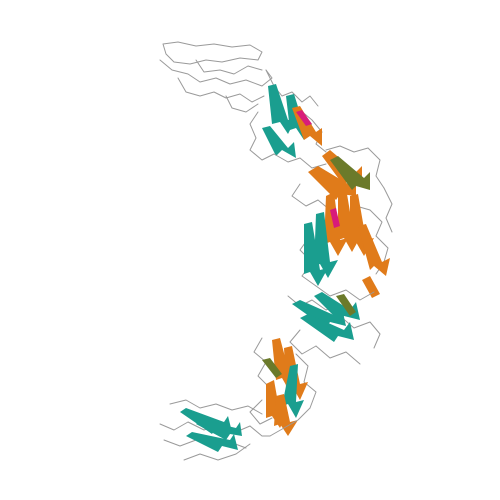 Image resolution: width=500 pixels, height=500 pixels. Describe the element at coordinates (215, 430) in the screenshot. I see `bottom-domain` at that location.